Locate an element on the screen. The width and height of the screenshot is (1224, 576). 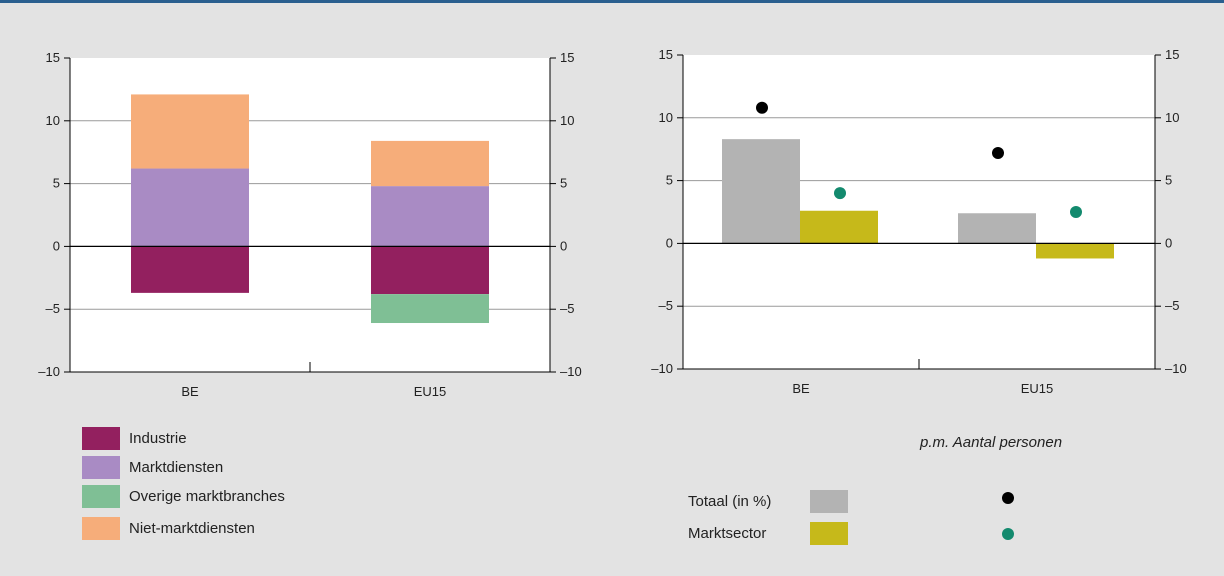
legend-item-overige: Overige marktbranches is located at coordinates (183, 496).